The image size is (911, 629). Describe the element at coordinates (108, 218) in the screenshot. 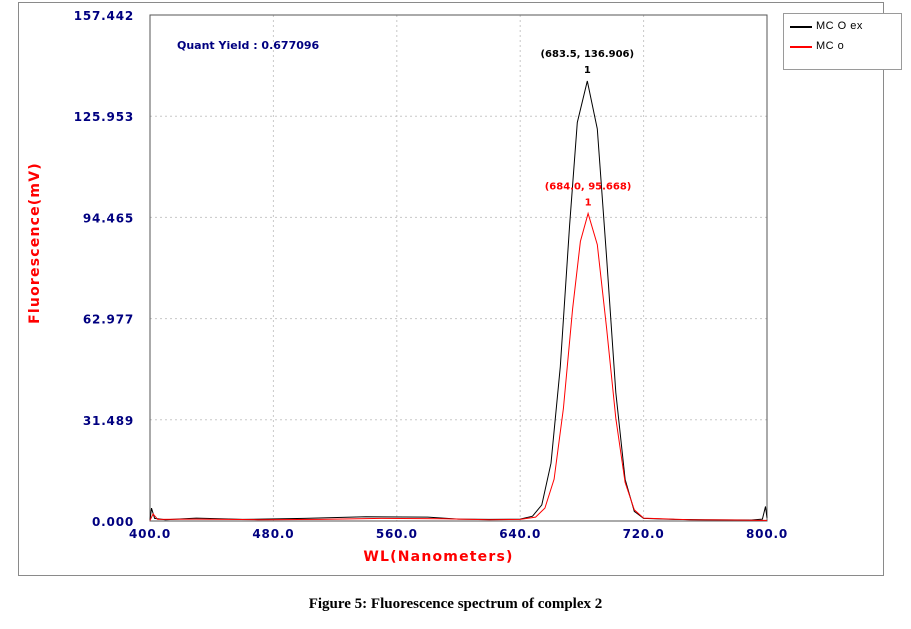

I see `y-tick-label-94-465: 94.465` at that location.